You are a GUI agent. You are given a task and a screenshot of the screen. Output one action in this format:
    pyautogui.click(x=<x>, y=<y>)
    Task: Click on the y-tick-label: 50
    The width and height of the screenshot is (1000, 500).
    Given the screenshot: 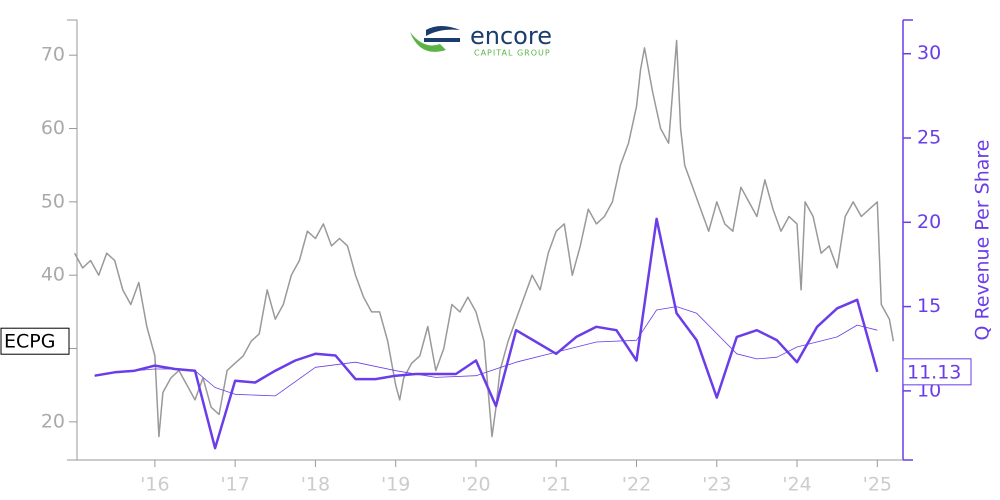 What is the action you would take?
    pyautogui.click(x=53, y=201)
    